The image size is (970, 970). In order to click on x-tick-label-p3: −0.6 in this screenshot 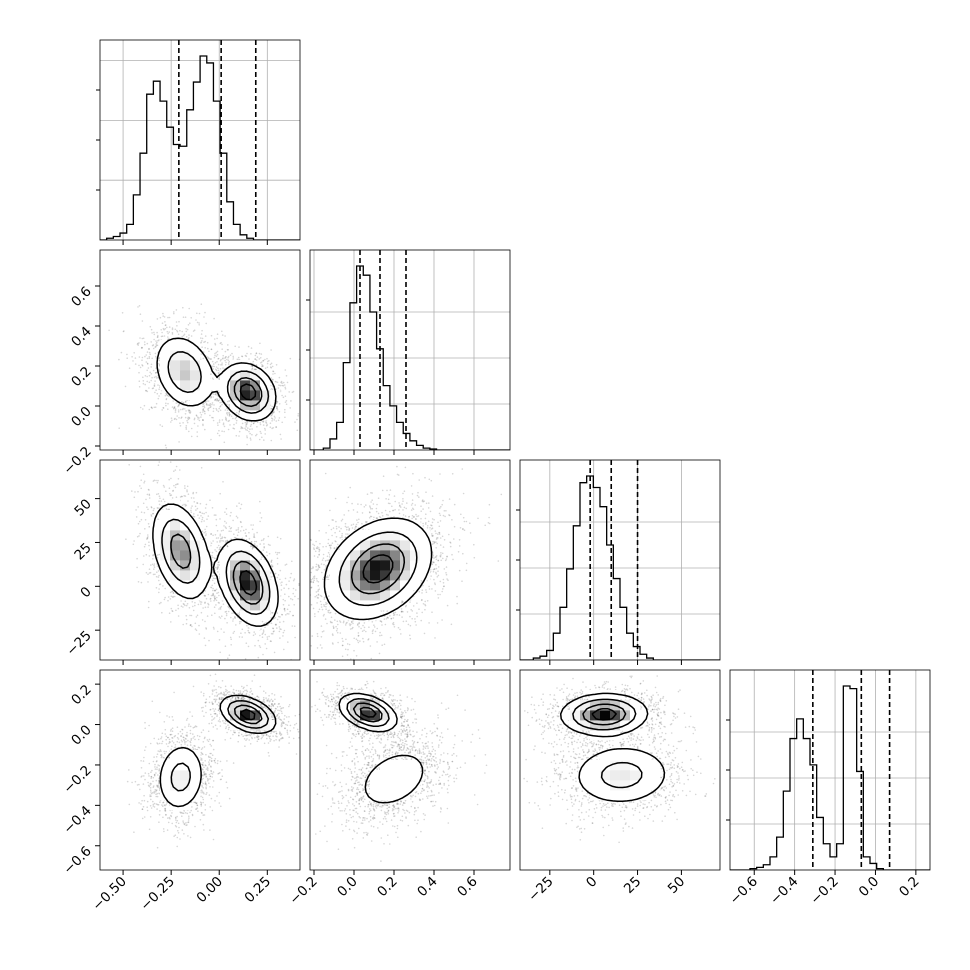, I will do `click(744, 891)`.